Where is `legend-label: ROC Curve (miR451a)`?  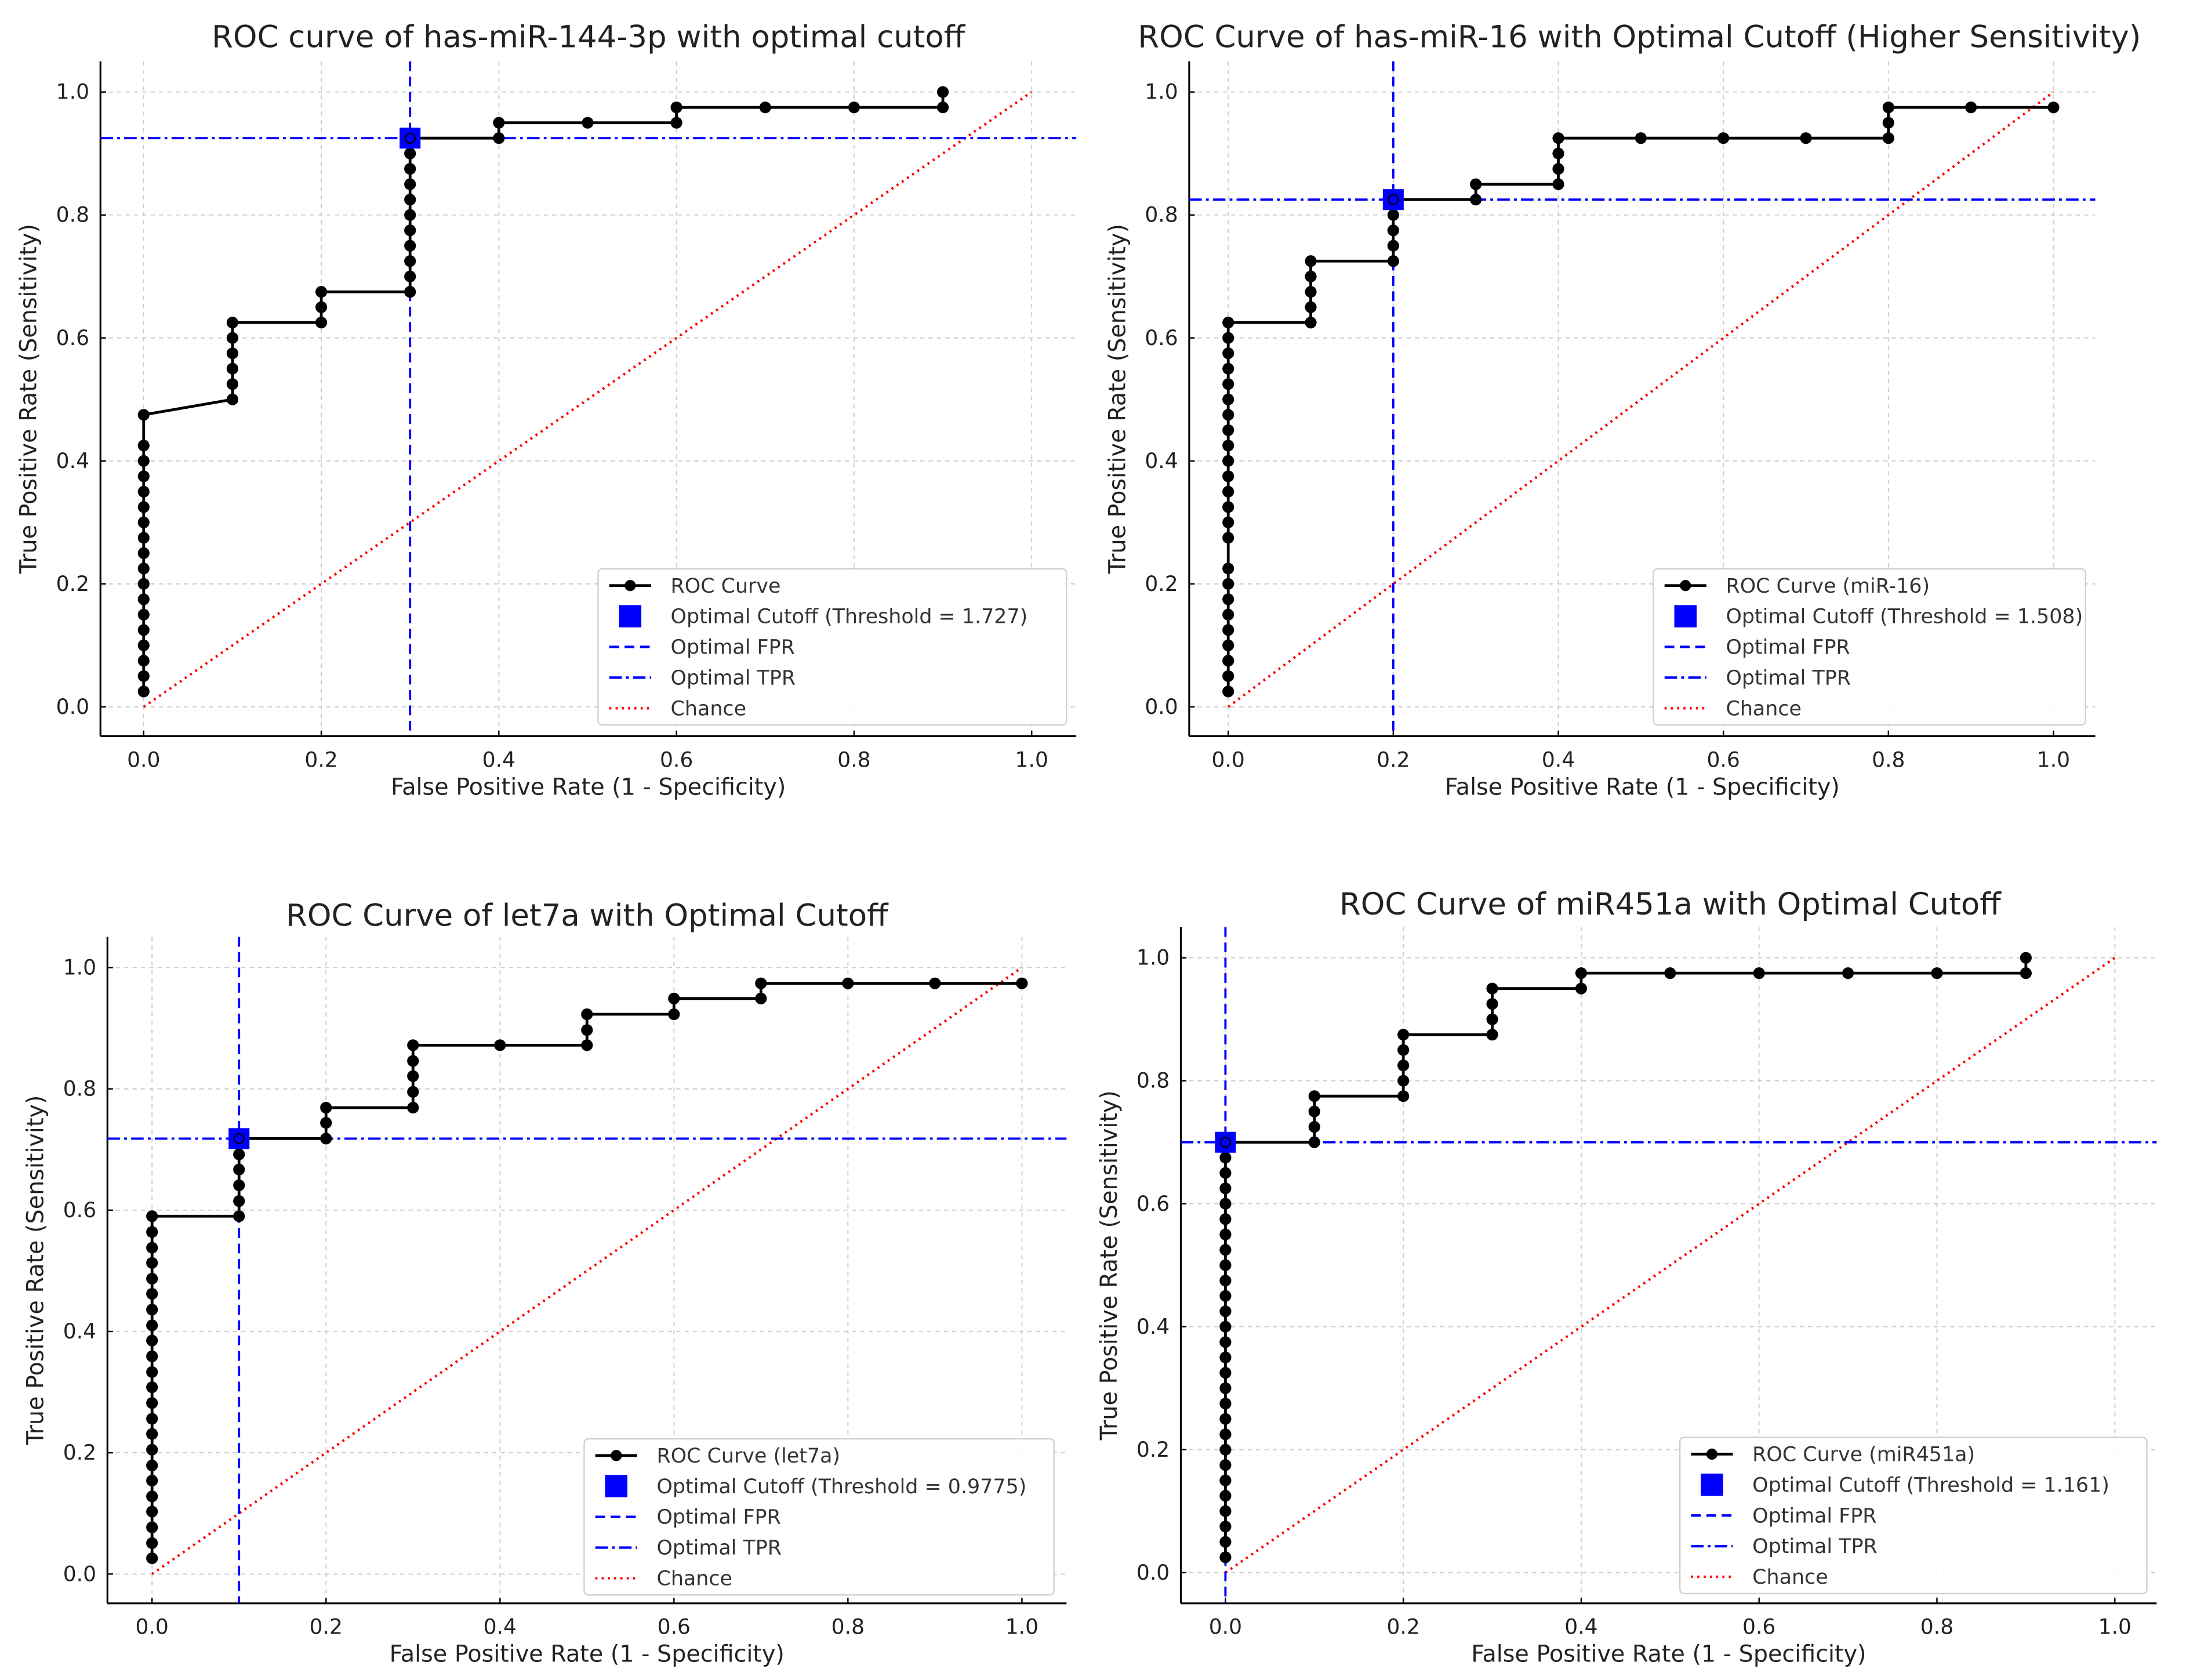
legend-label: ROC Curve (miR451a) is located at coordinates (1863, 1455).